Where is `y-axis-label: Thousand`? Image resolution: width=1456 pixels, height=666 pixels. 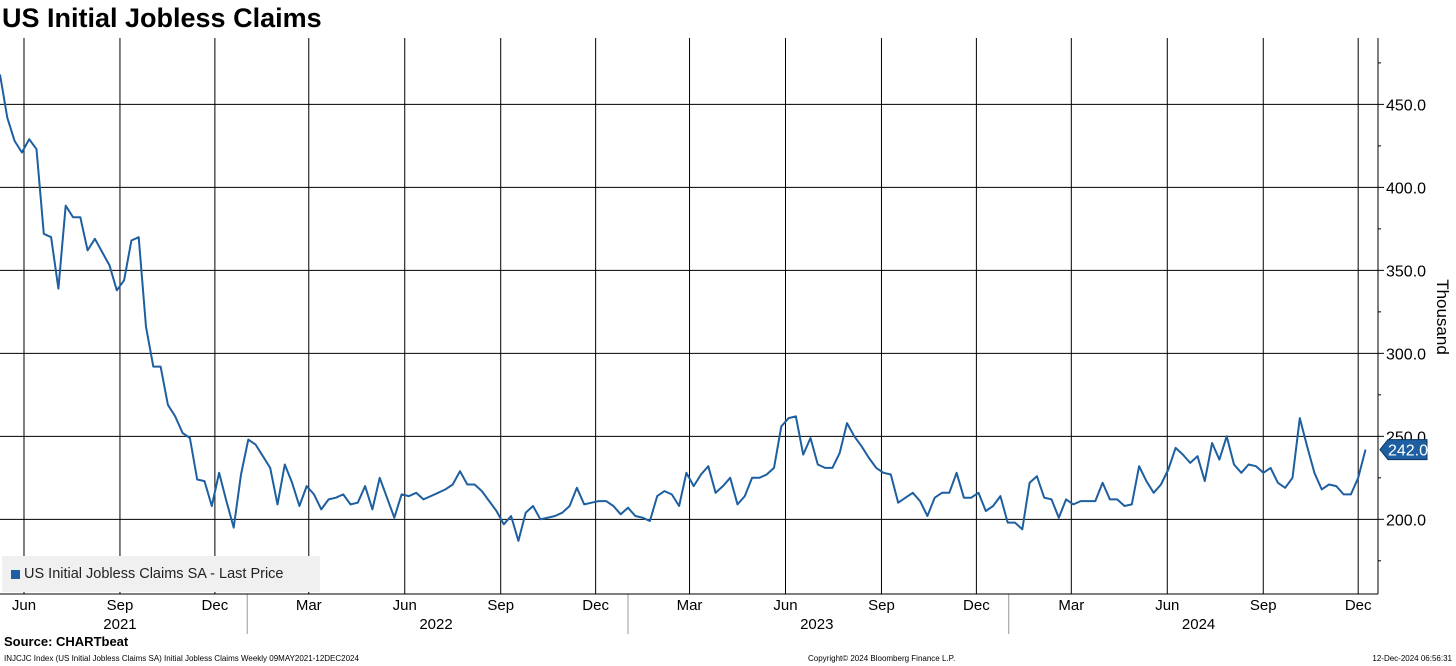 y-axis-label: Thousand is located at coordinates (1442, 317).